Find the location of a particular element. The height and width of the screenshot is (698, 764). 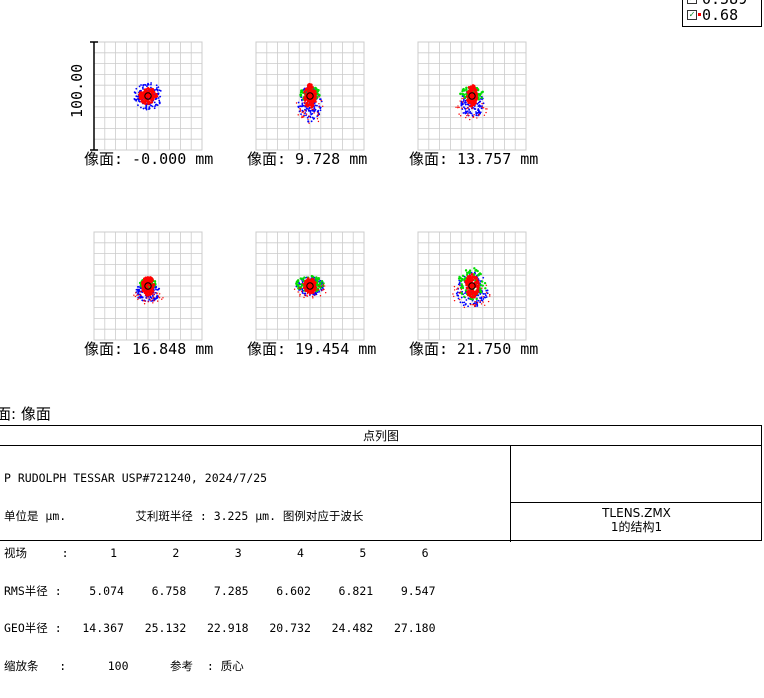

field-label-4: 像面: 16.848 mm is located at coordinates (149, 349).